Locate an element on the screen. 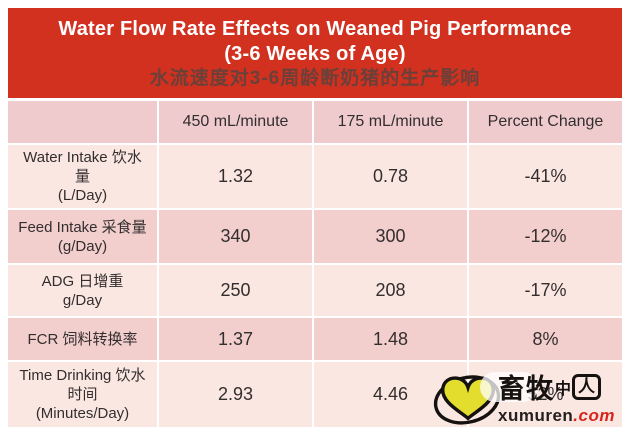 The height and width of the screenshot is (431, 630). header-cell-blank is located at coordinates (82, 122).